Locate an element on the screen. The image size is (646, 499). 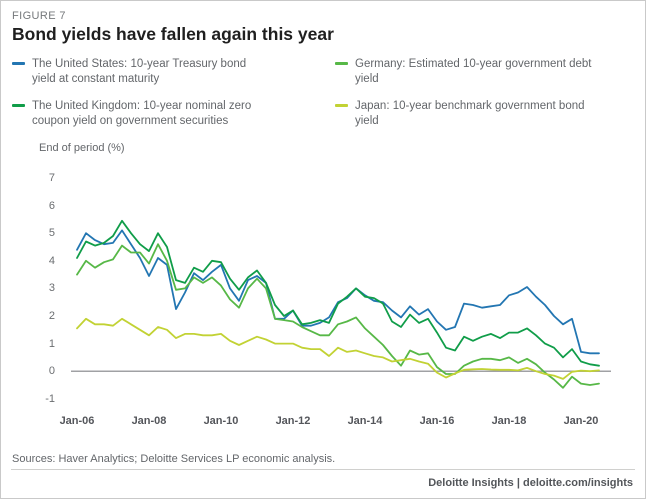
germany-line-swatch-icon is located at coordinates (341, 63).